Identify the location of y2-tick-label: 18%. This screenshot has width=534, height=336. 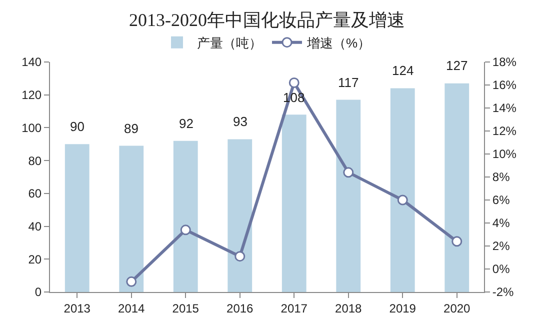
(504, 62).